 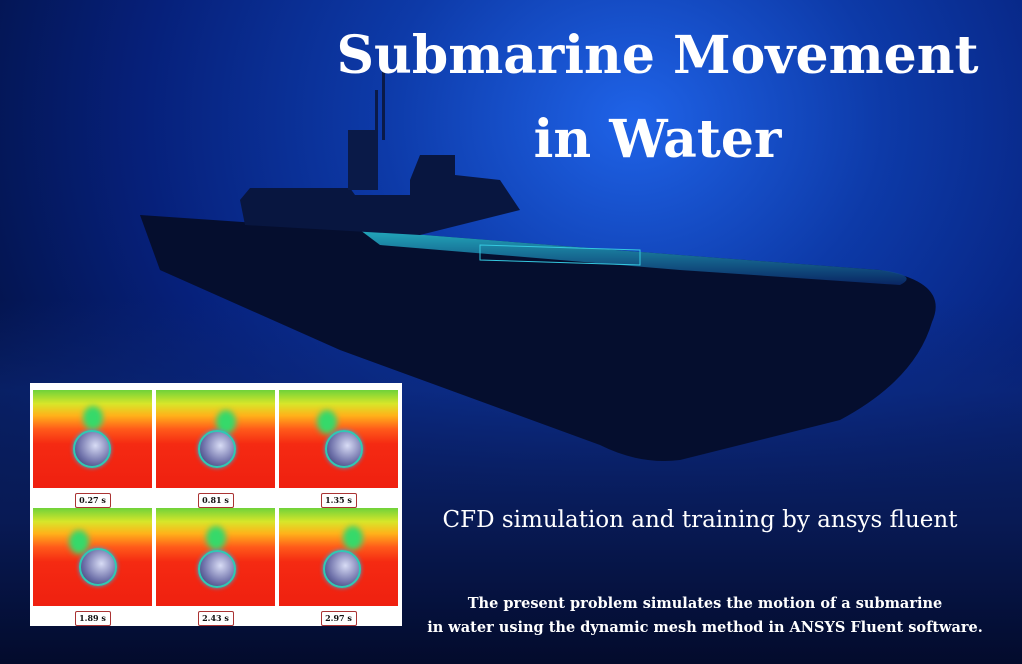 I want to click on snapshot: 0.27 s, so click(x=92, y=449).